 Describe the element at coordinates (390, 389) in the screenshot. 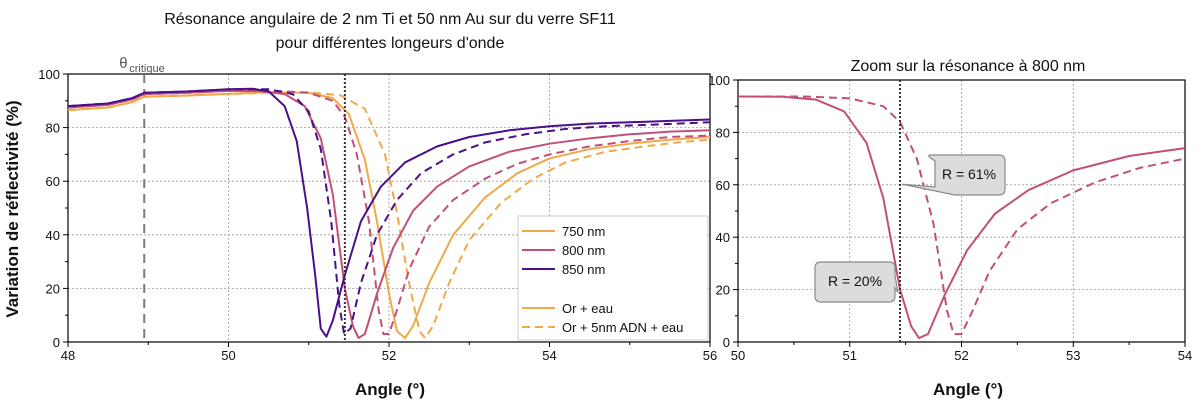

I see `x-axis-label: Angle (°)` at that location.